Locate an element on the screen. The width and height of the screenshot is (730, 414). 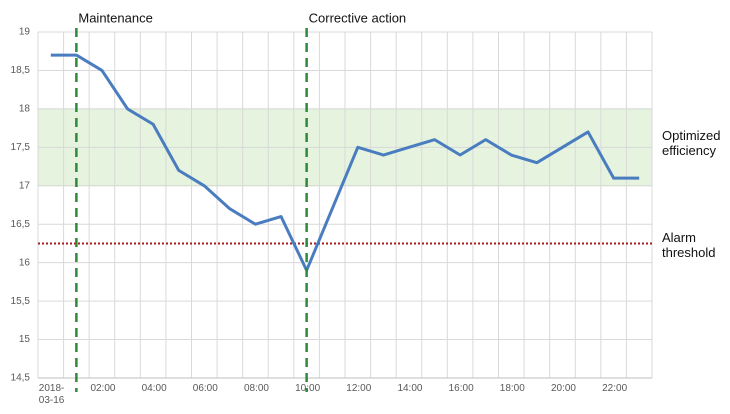
x-tick-label: 20:00 is located at coordinates (563, 388).